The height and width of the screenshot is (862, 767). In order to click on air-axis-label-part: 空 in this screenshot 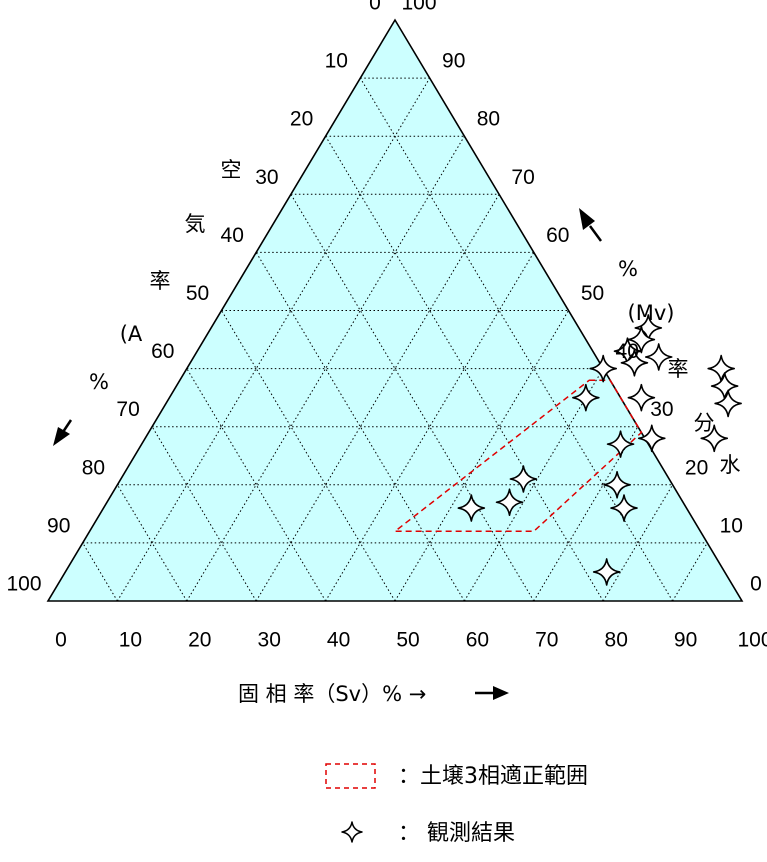, I will do `click(231, 170)`.